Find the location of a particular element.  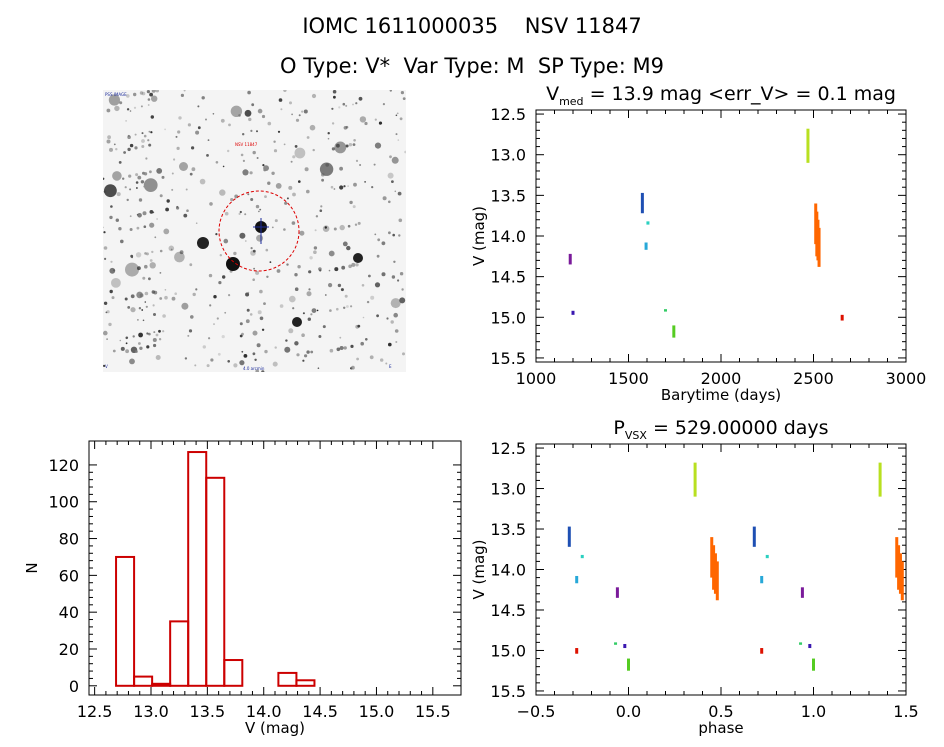

finder-target-circle is located at coordinates (259, 231).